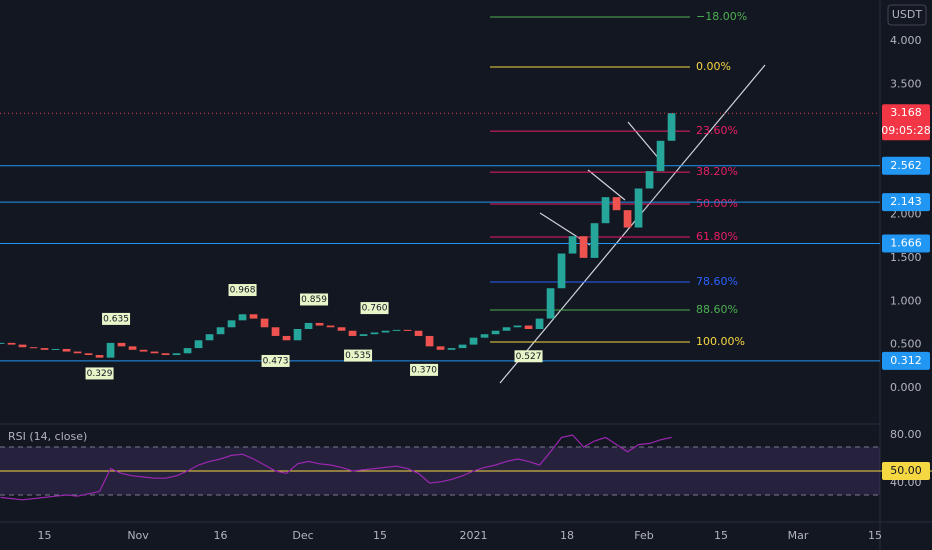 This screenshot has width=932, height=550. I want to click on rsi-level-box, so click(906, 470).